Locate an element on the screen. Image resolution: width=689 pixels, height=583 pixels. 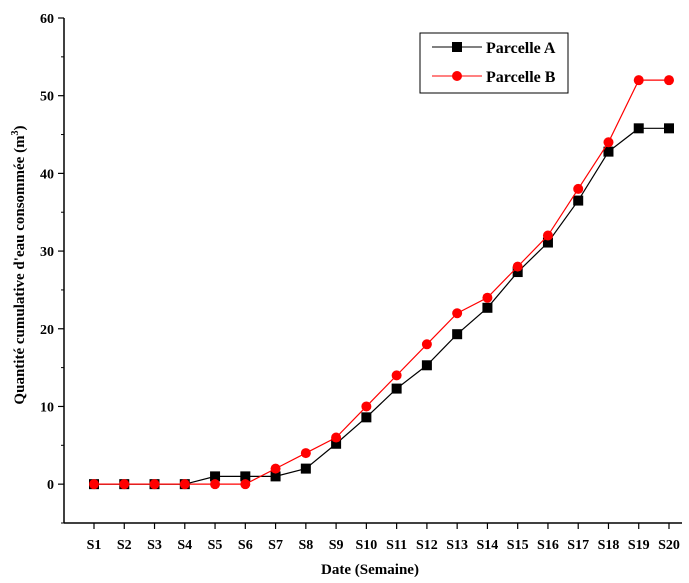
x-tick-label: S18 is located at coordinates (609, 545).